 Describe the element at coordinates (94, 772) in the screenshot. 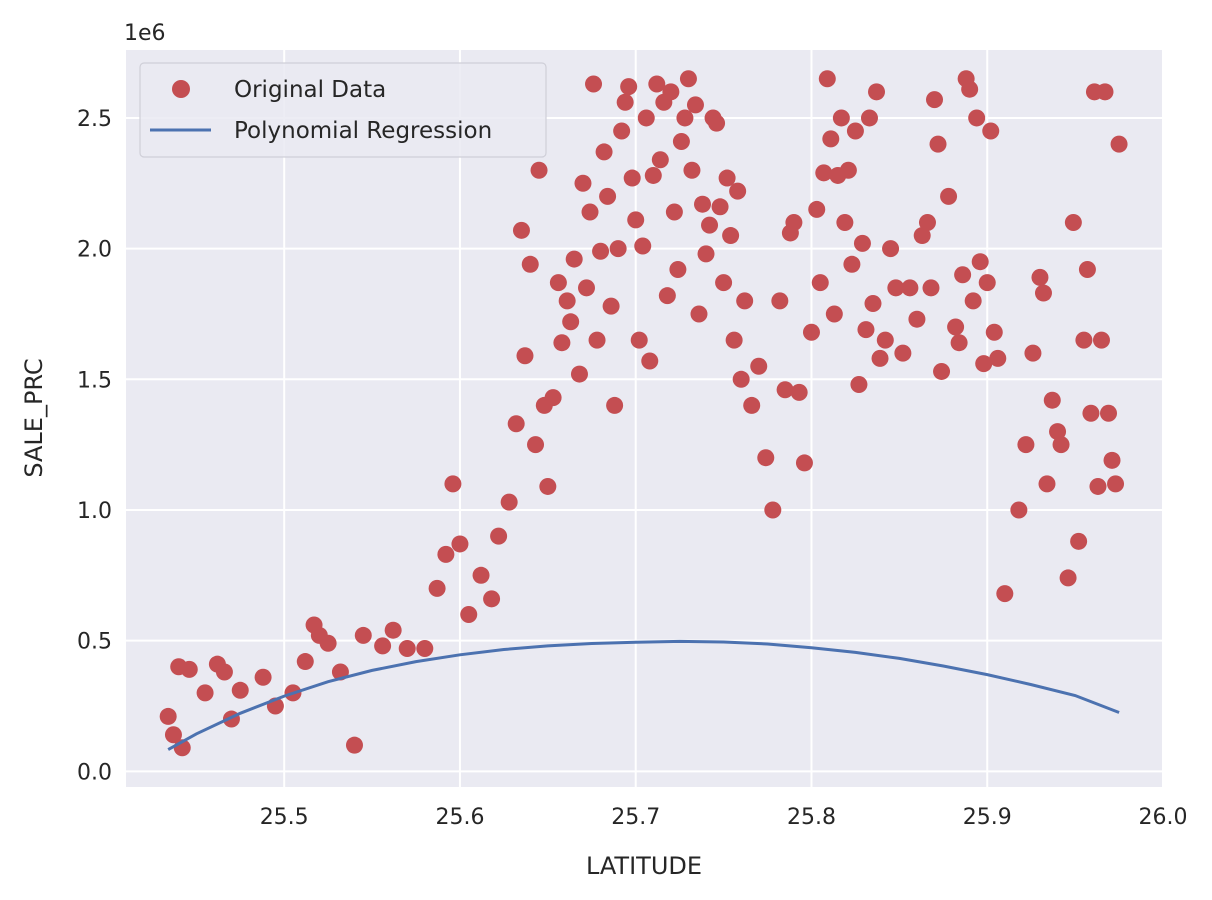

I see `y-tick-label: 0.0` at that location.